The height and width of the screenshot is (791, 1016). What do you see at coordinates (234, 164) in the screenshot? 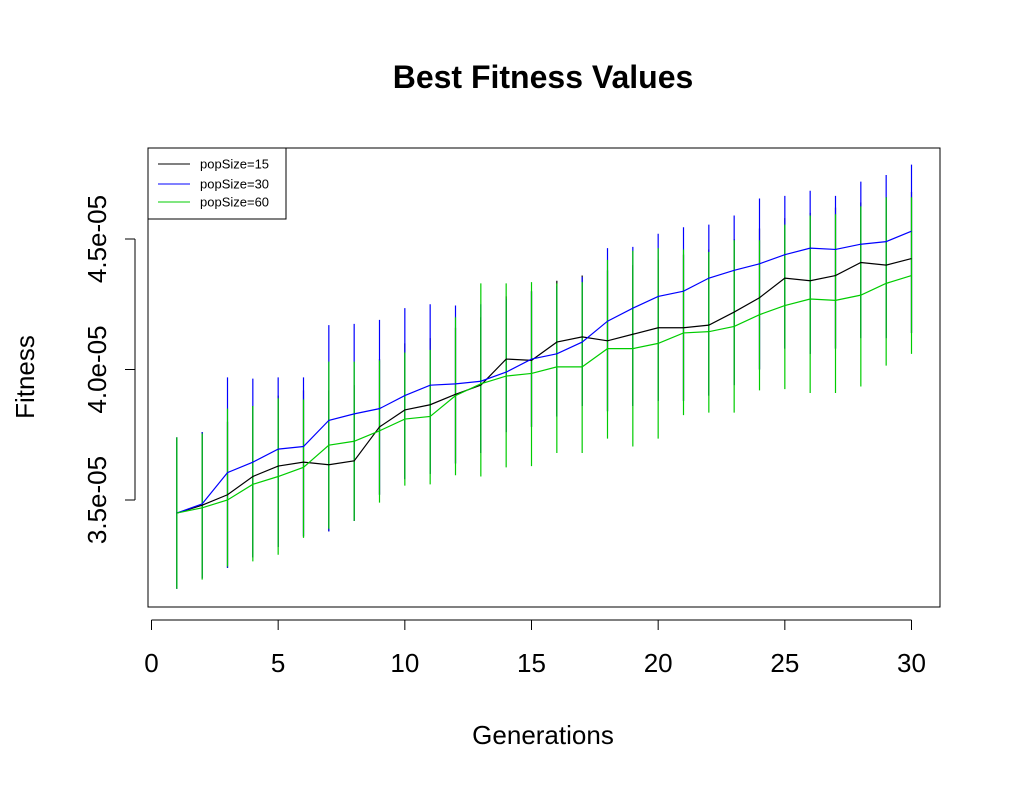
I see `legend-label-popsize-15: popSize=15` at bounding box center [234, 164].